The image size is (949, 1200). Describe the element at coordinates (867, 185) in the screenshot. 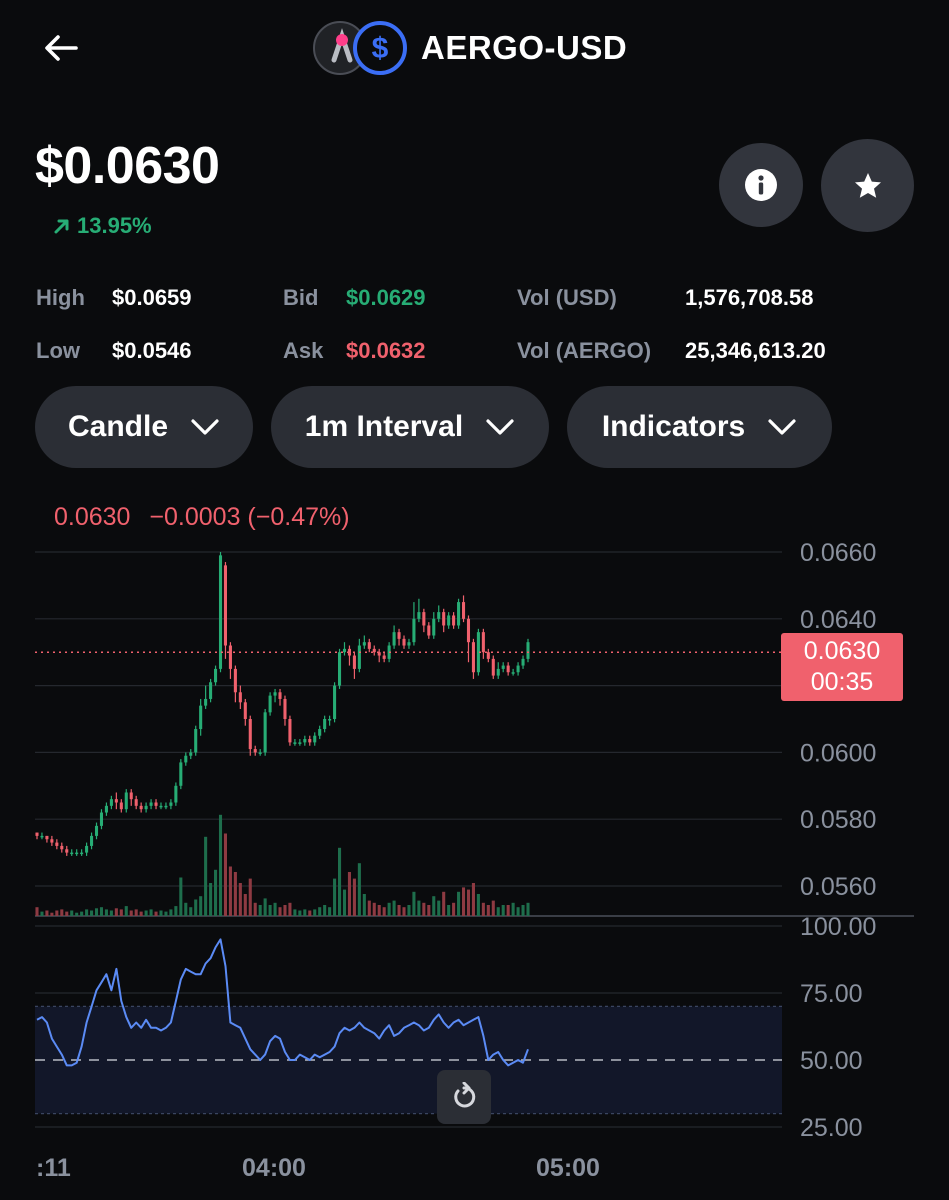

I see `watchlist-star-button` at that location.